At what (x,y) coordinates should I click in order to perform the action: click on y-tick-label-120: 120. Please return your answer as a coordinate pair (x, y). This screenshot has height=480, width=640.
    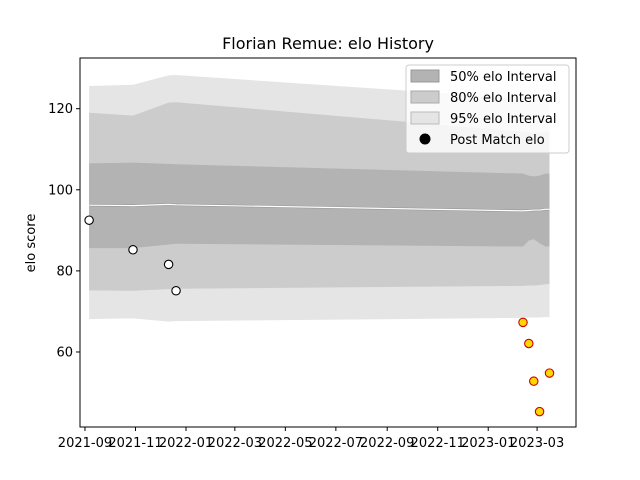
    Looking at the image, I should click on (60, 109).